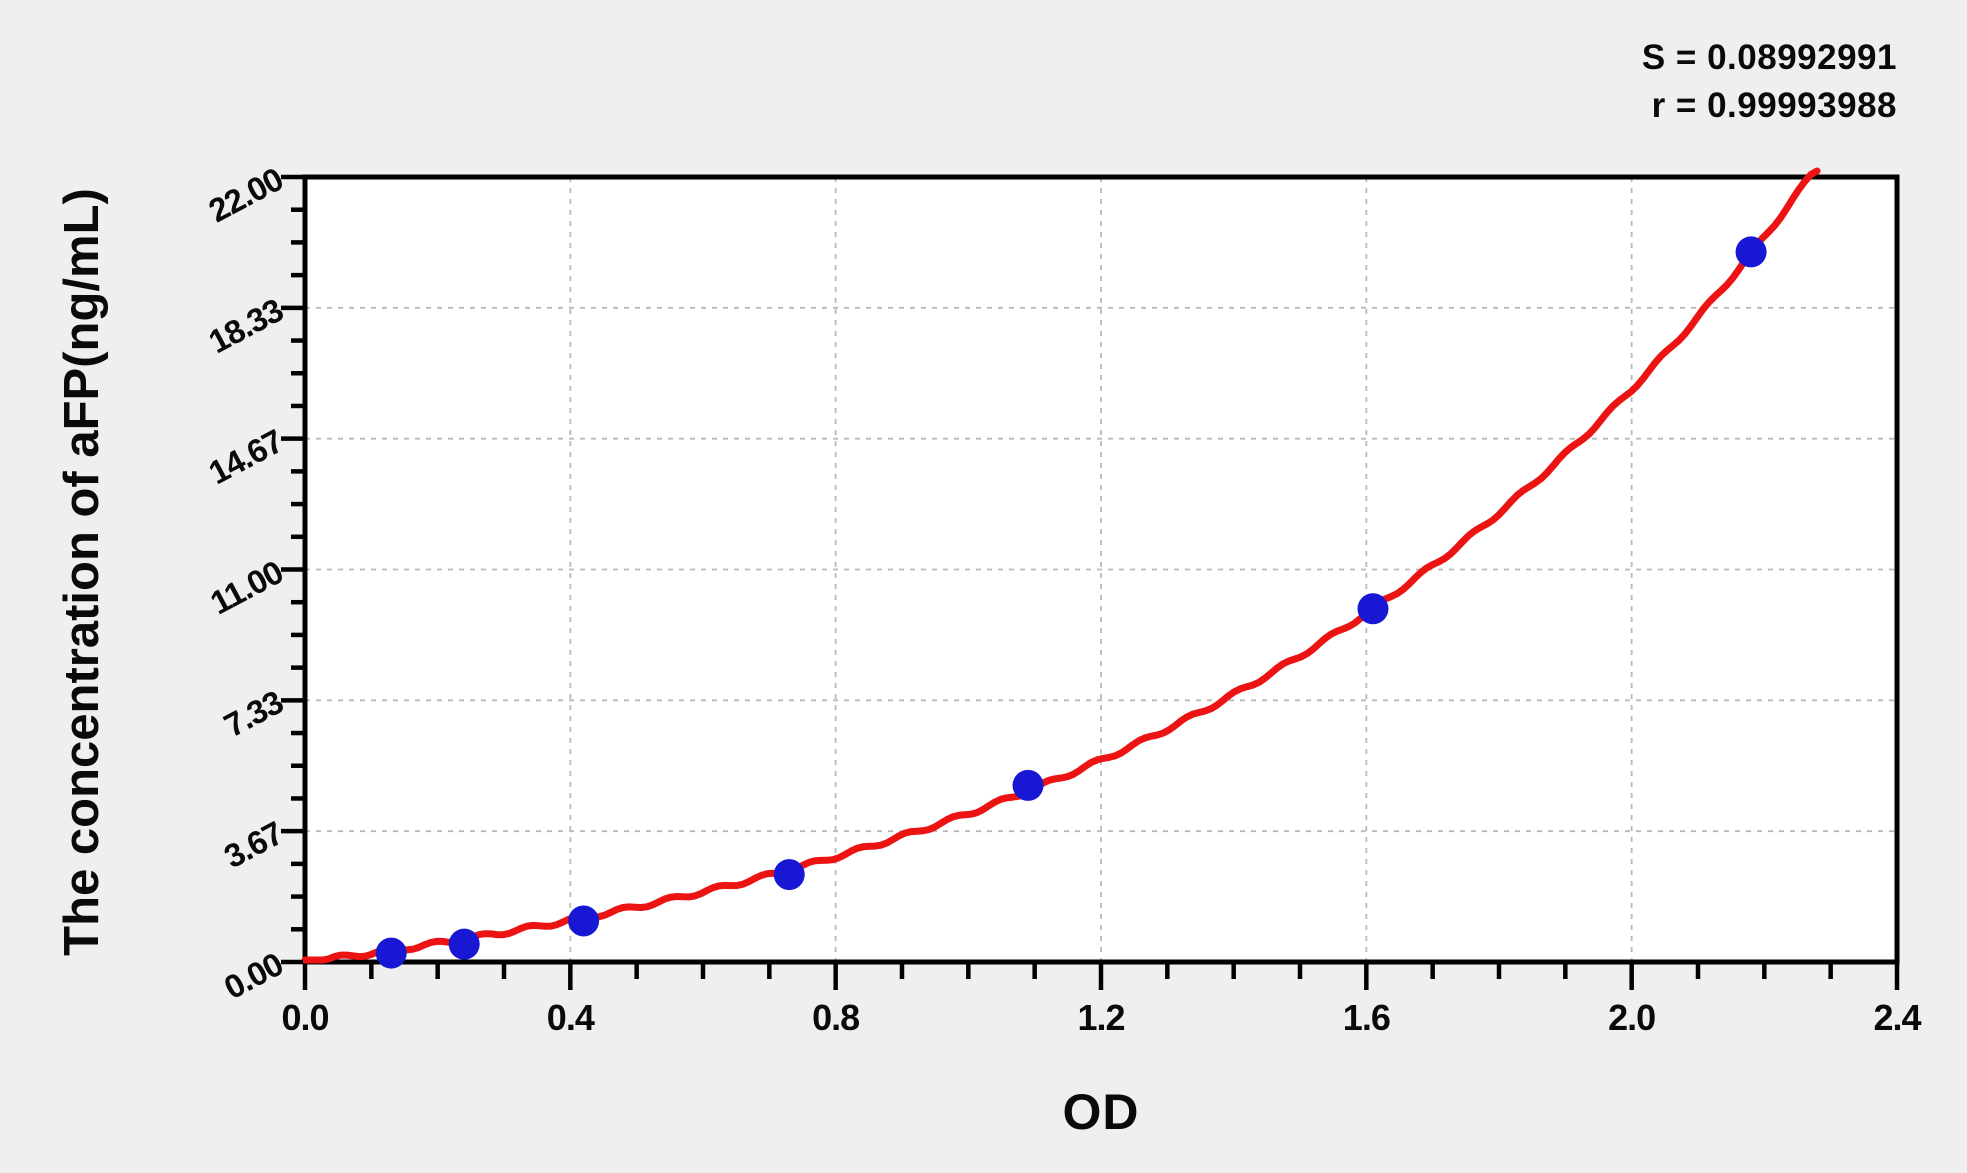 This screenshot has width=1967, height=1173. What do you see at coordinates (82, 572) in the screenshot?
I see `y-axis-title: The concentration of aFP(ng/mL)` at bounding box center [82, 572].